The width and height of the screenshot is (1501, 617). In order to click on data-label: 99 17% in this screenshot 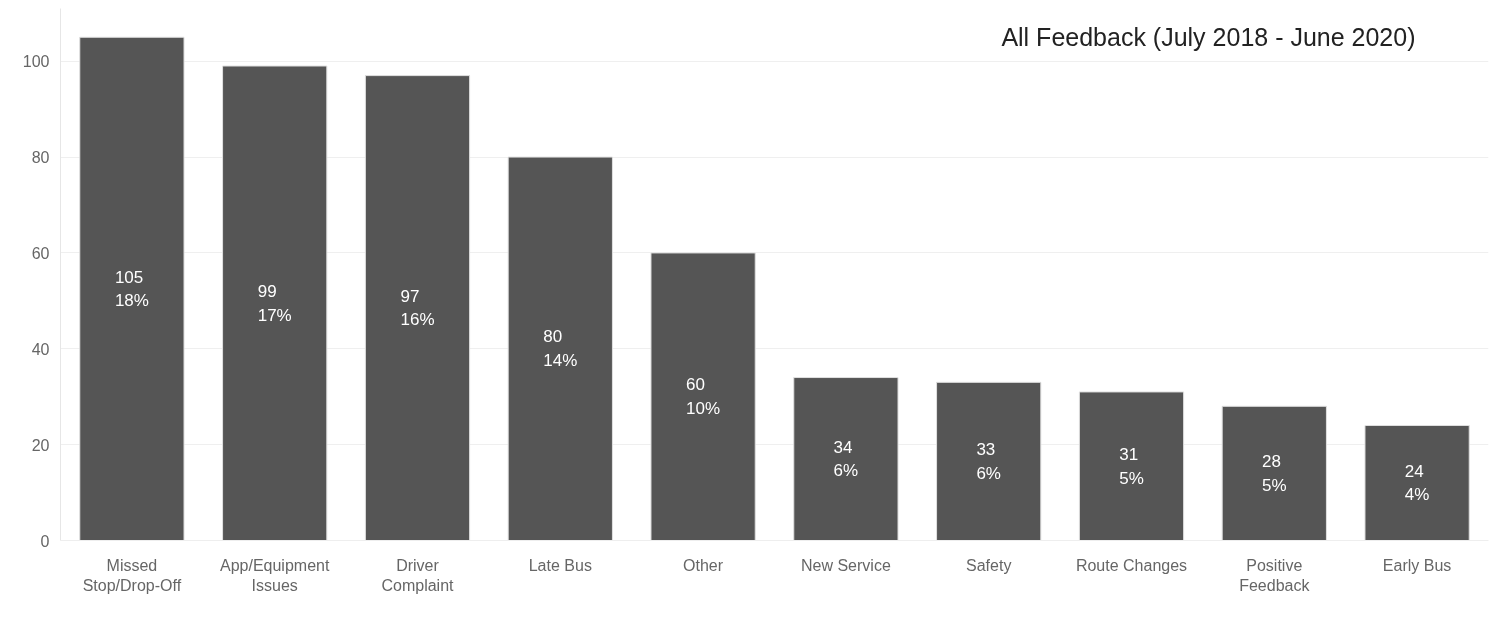, I will do `click(274, 303)`.